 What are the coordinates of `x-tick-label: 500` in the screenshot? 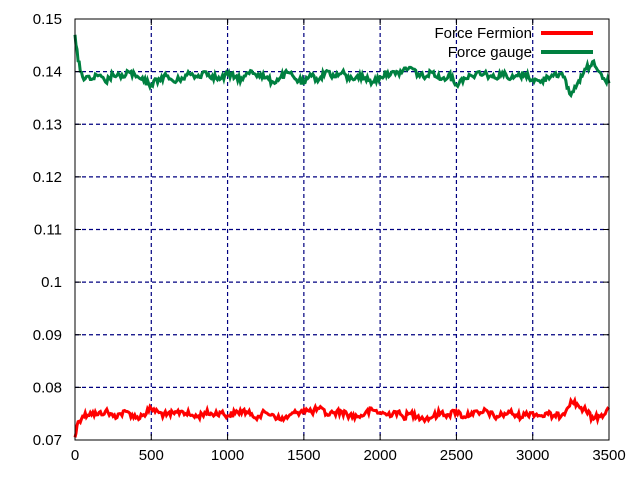 It's located at (151, 455).